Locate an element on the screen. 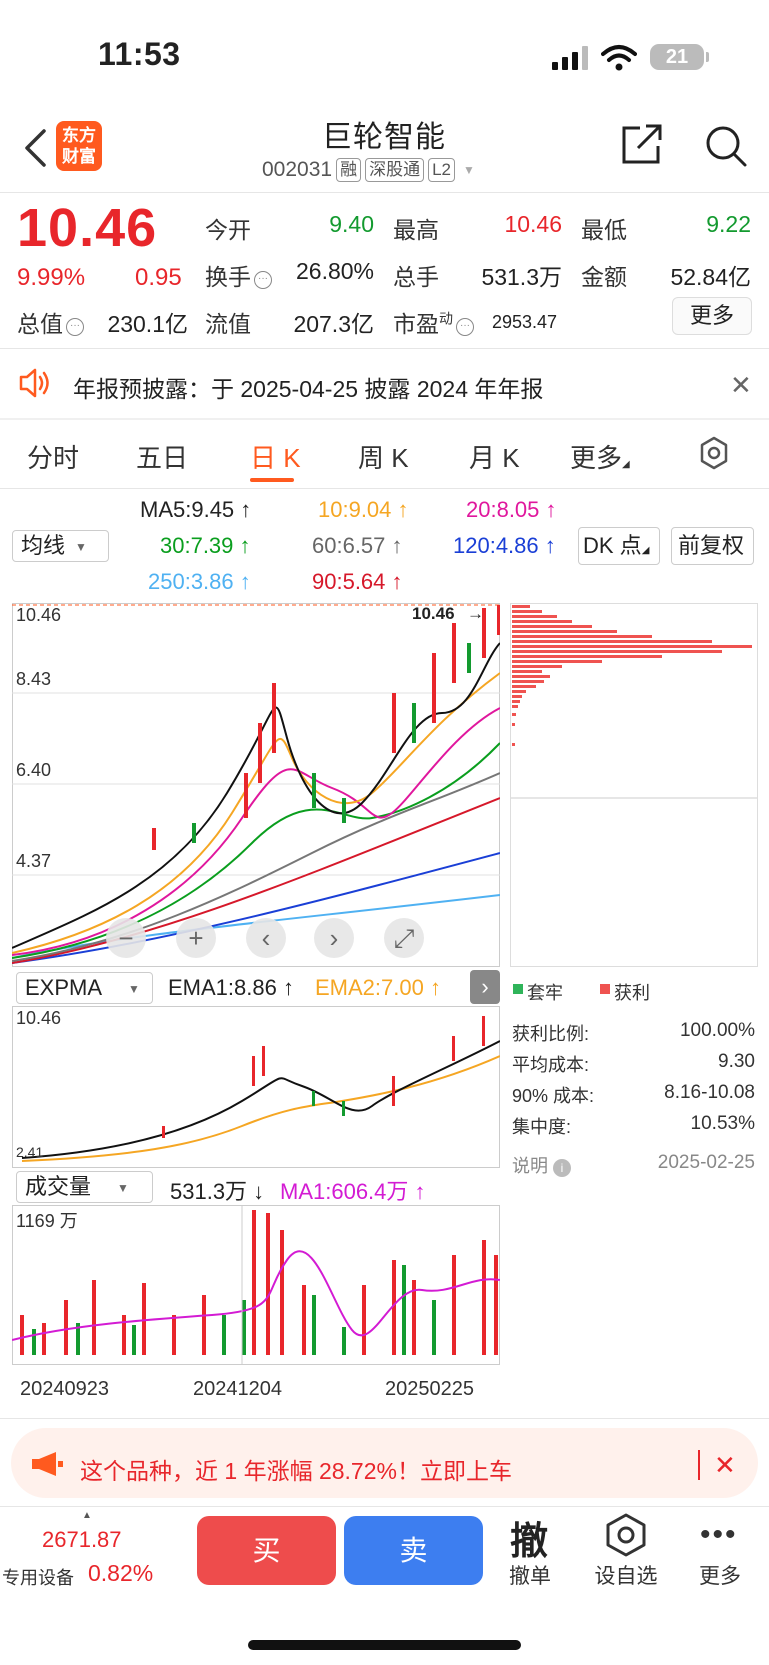 The width and height of the screenshot is (769, 1665). expma-chart-frame is located at coordinates (256, 1087).